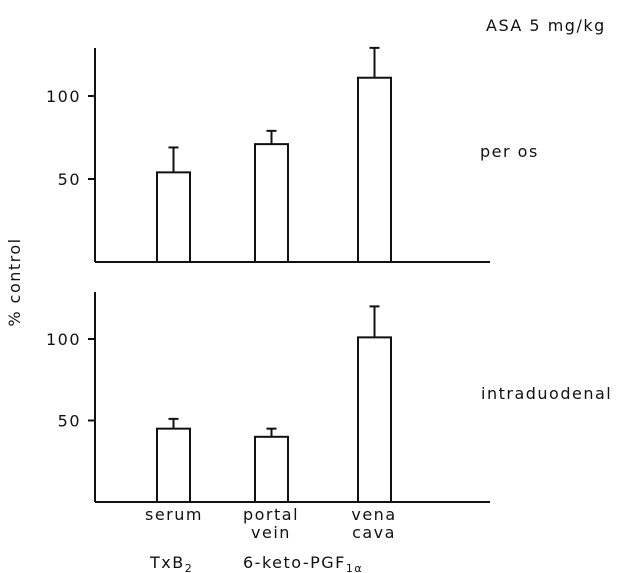  Describe the element at coordinates (294, 562) in the screenshot. I see `pgf-base: 6-keto-PGF` at that location.